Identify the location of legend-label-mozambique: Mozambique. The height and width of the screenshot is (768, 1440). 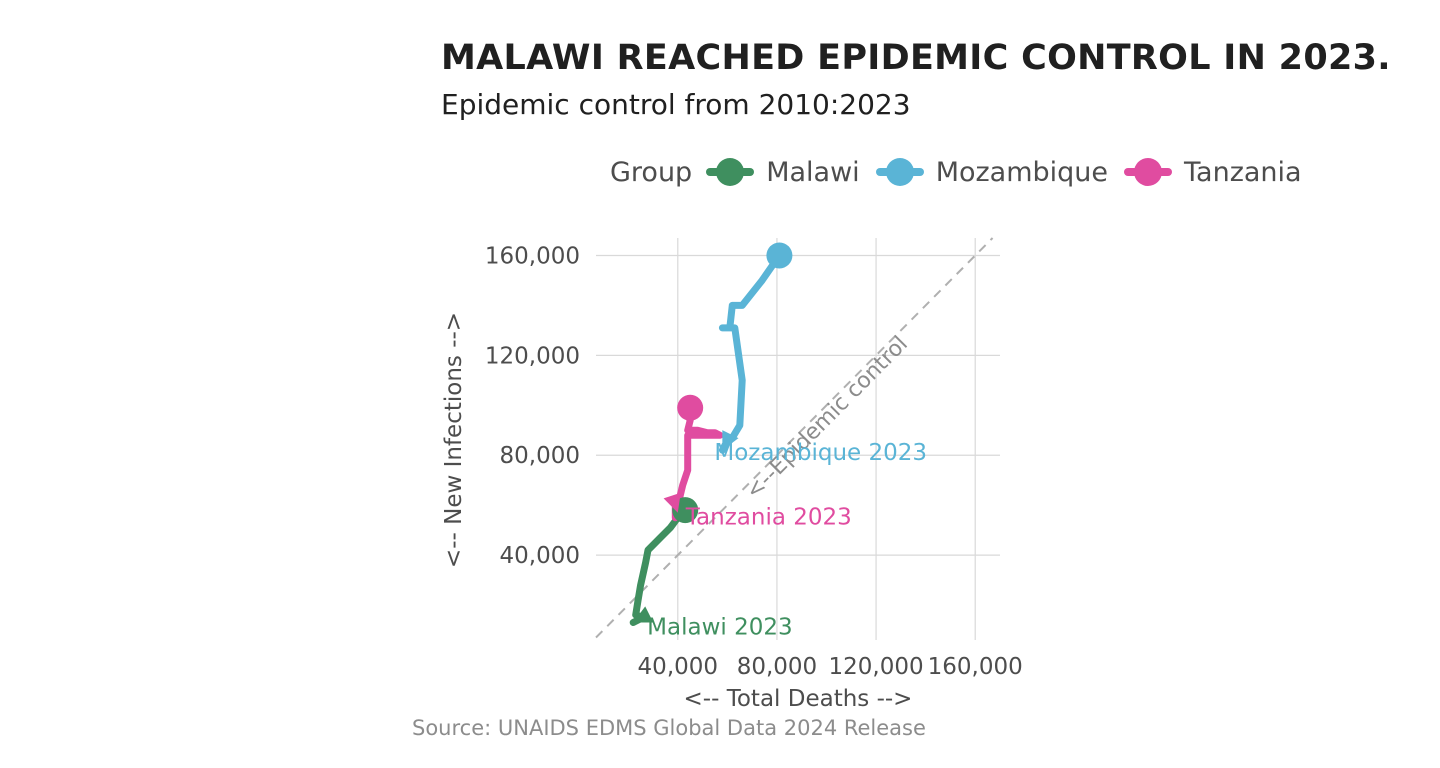
(1022, 172).